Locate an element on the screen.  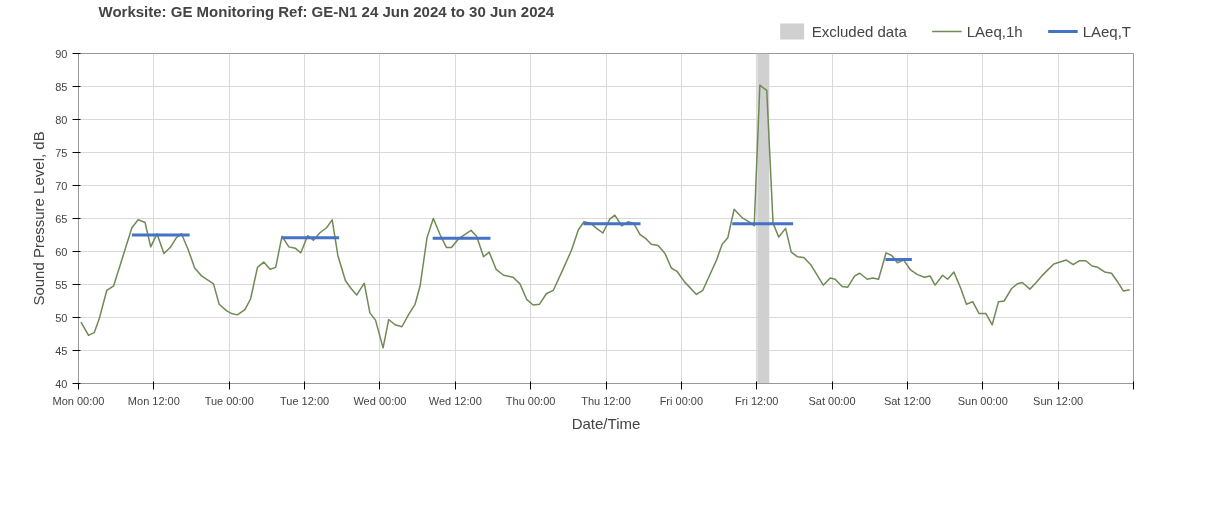
y-tick-label: 90 is located at coordinates (61, 53).